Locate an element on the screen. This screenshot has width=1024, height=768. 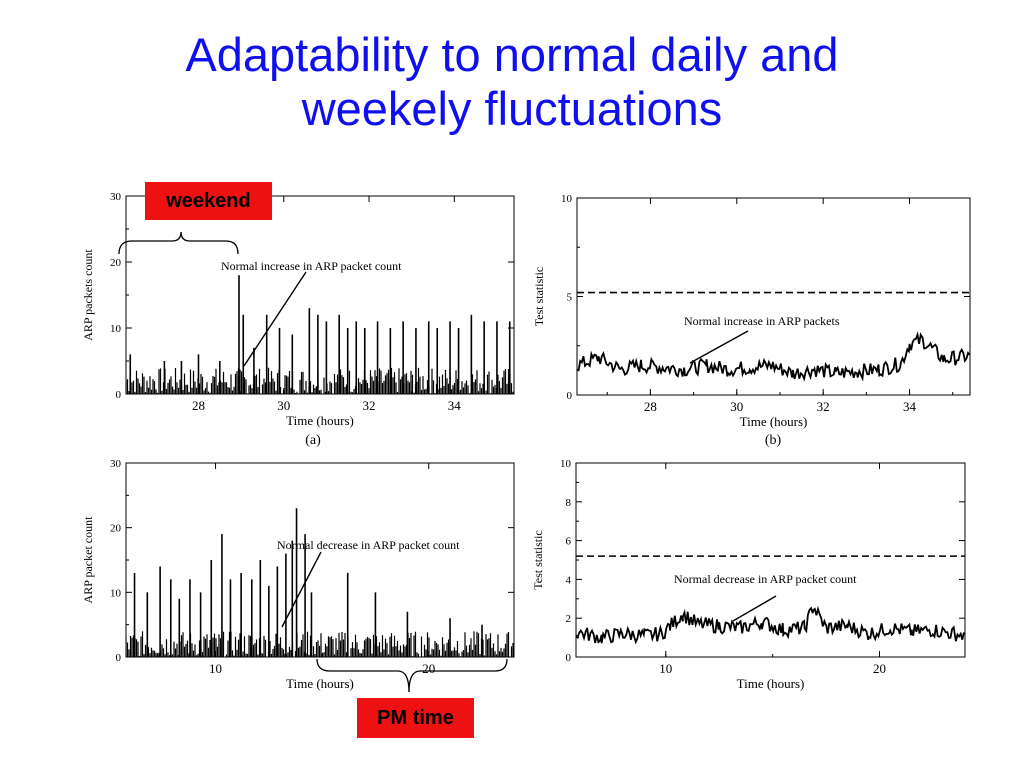
panel-1-annotation: Normal increase in ARP packet count is located at coordinates (311, 266).